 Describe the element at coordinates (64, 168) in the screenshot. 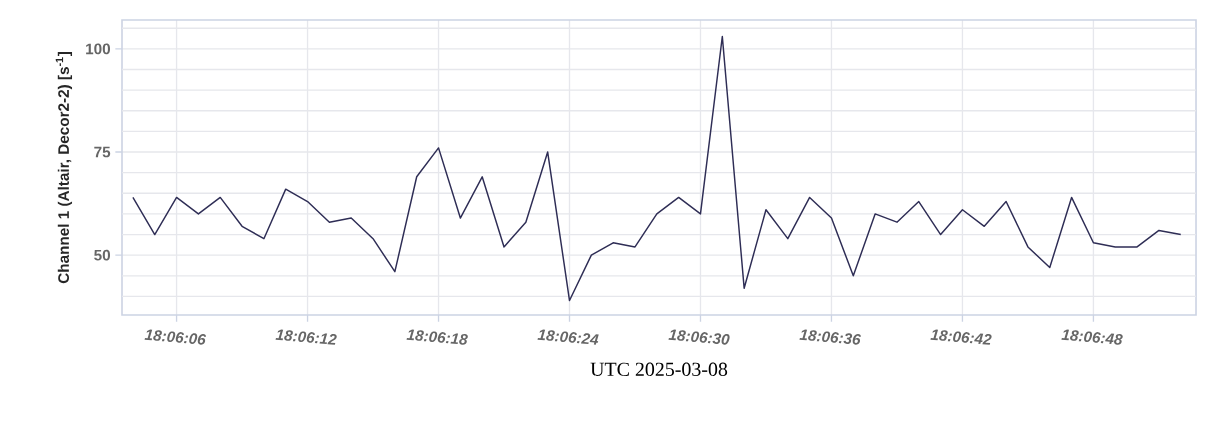

I see `y-axis-title: Channel 1 (Altair, Decor2-2) [s$^{-1}$]` at that location.